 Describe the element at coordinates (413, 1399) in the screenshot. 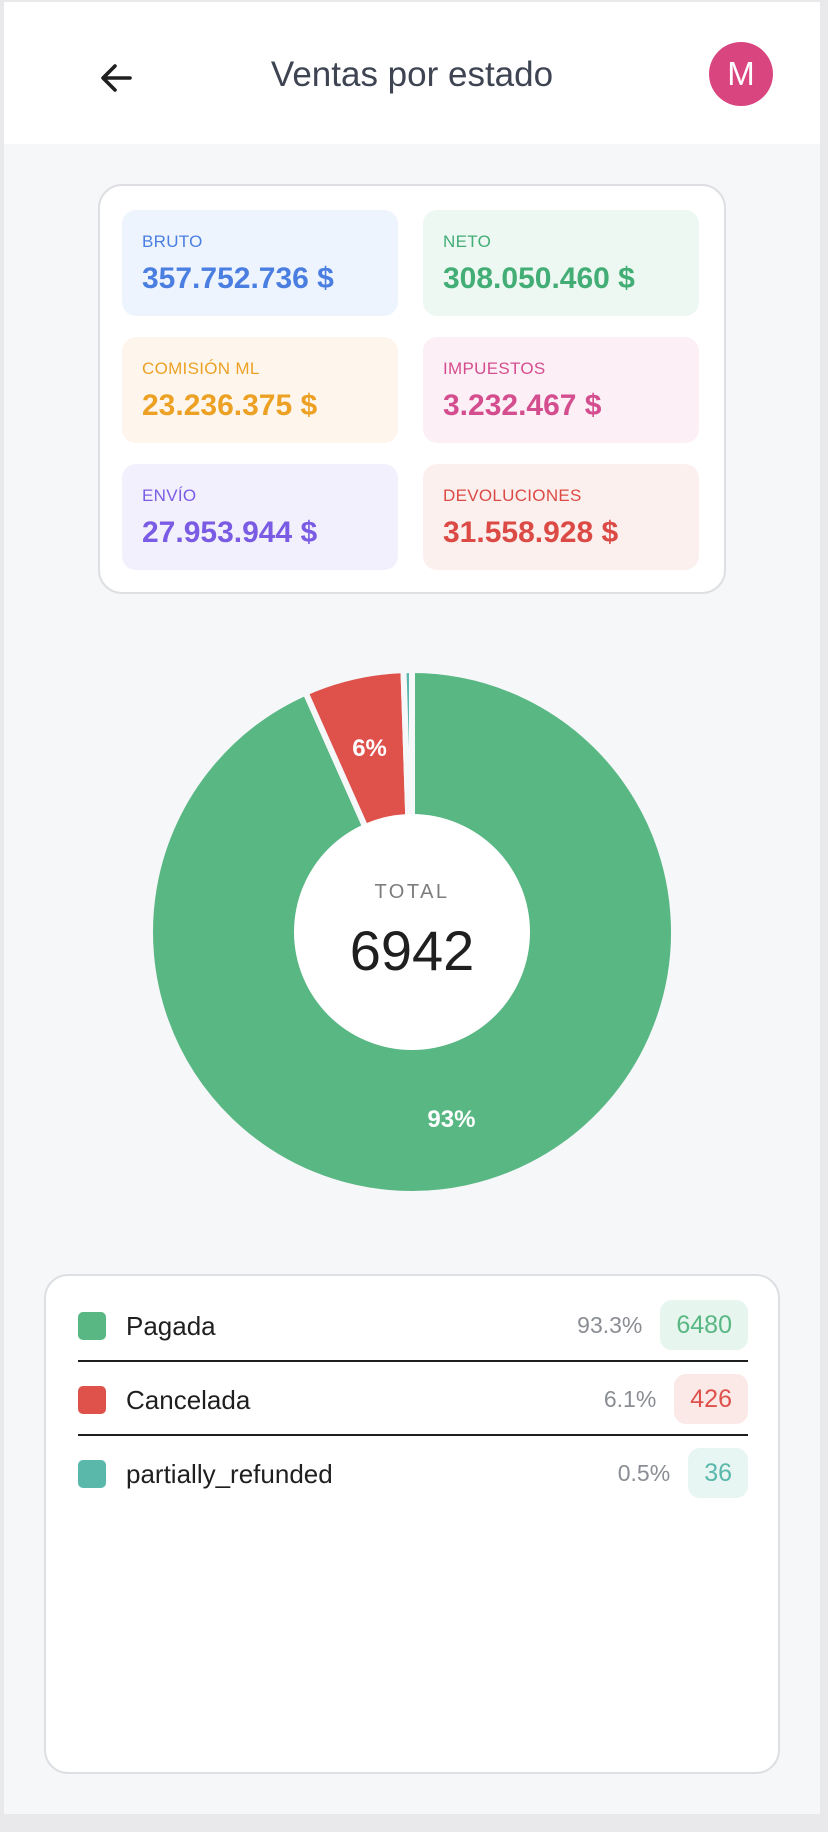

I see `legend-row: Cancelada 6.1% 426` at that location.